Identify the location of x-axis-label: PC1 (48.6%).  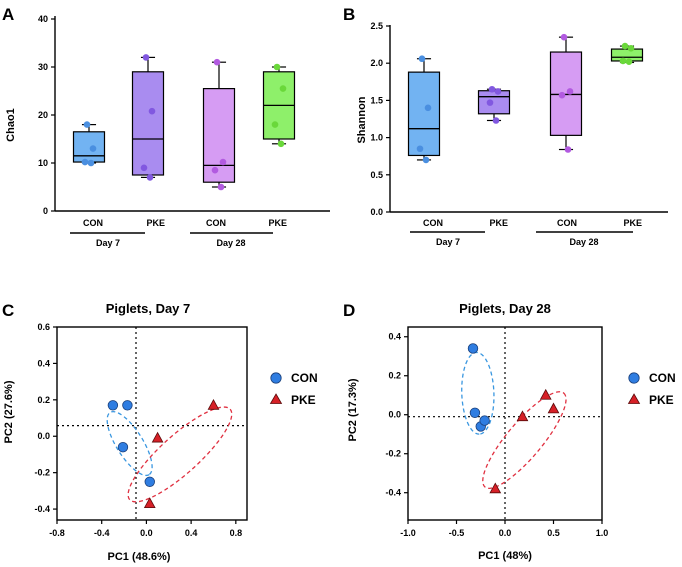
(139, 557).